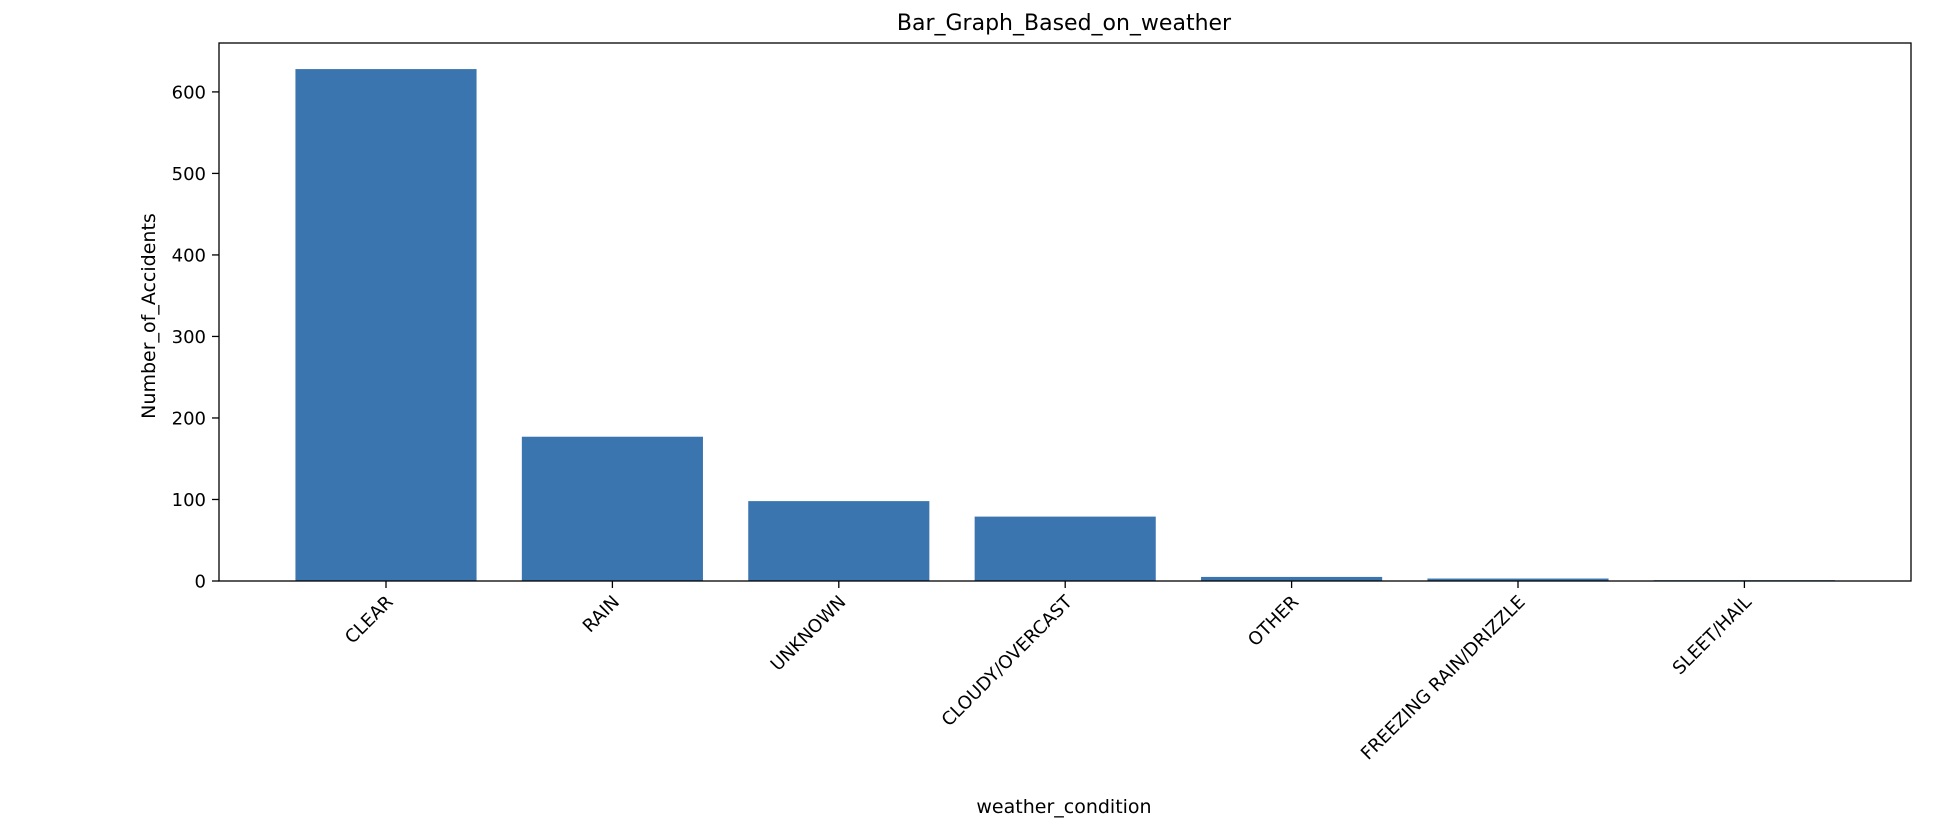  I want to click on y-tick-label: 200, so click(189, 418).